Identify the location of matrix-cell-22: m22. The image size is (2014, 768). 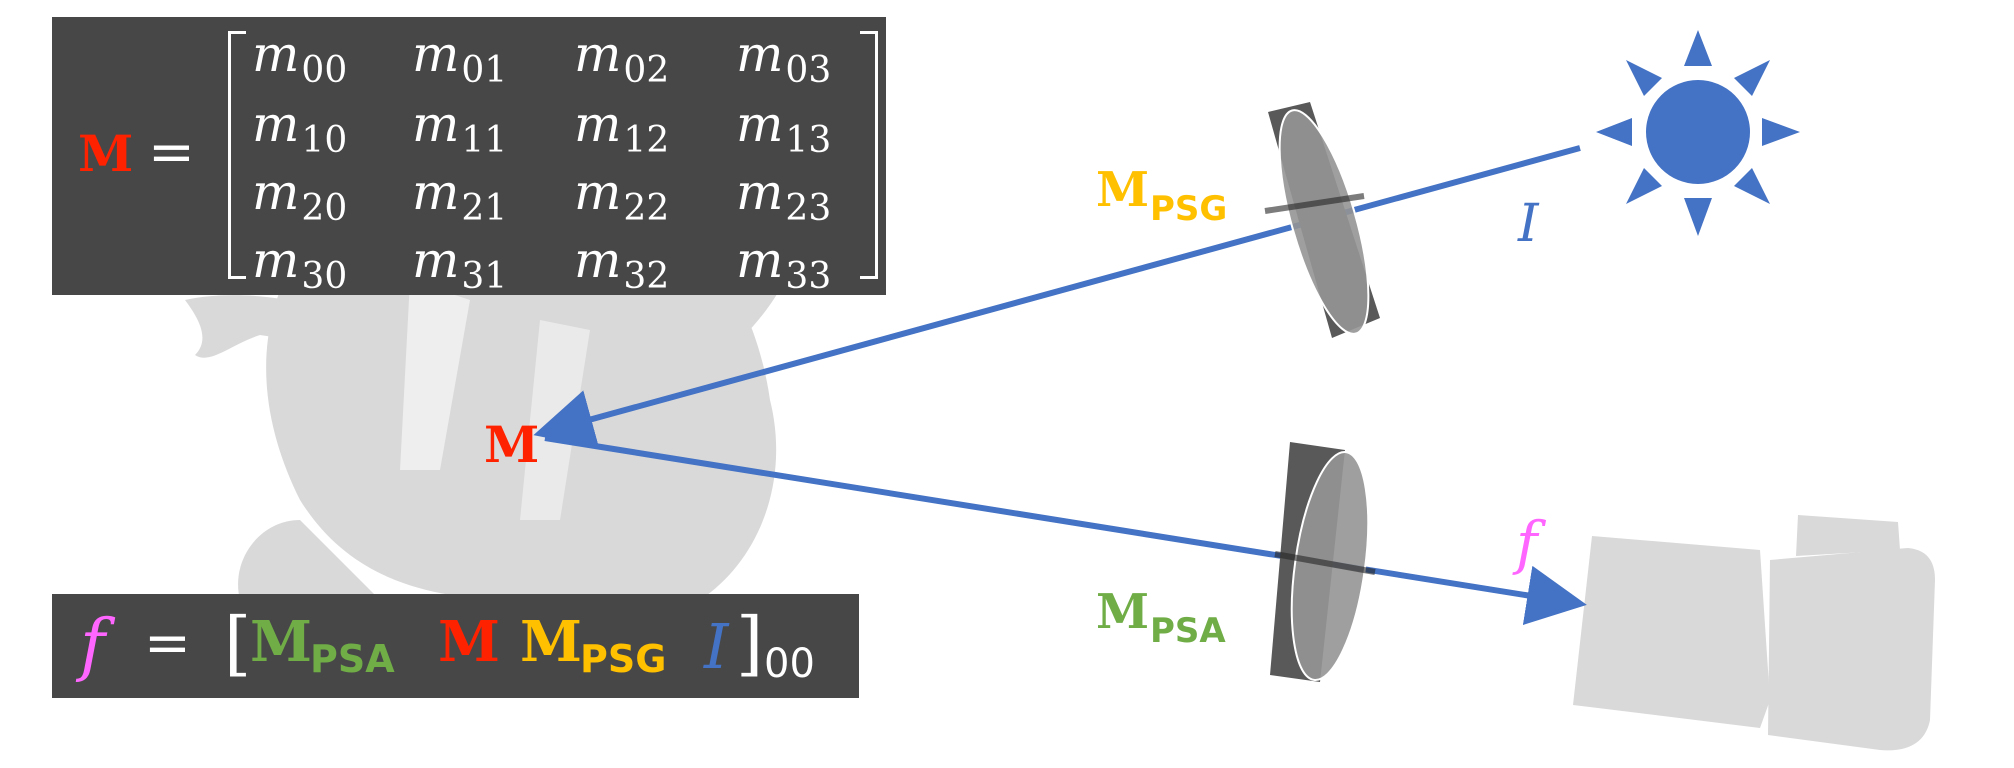
(621, 197).